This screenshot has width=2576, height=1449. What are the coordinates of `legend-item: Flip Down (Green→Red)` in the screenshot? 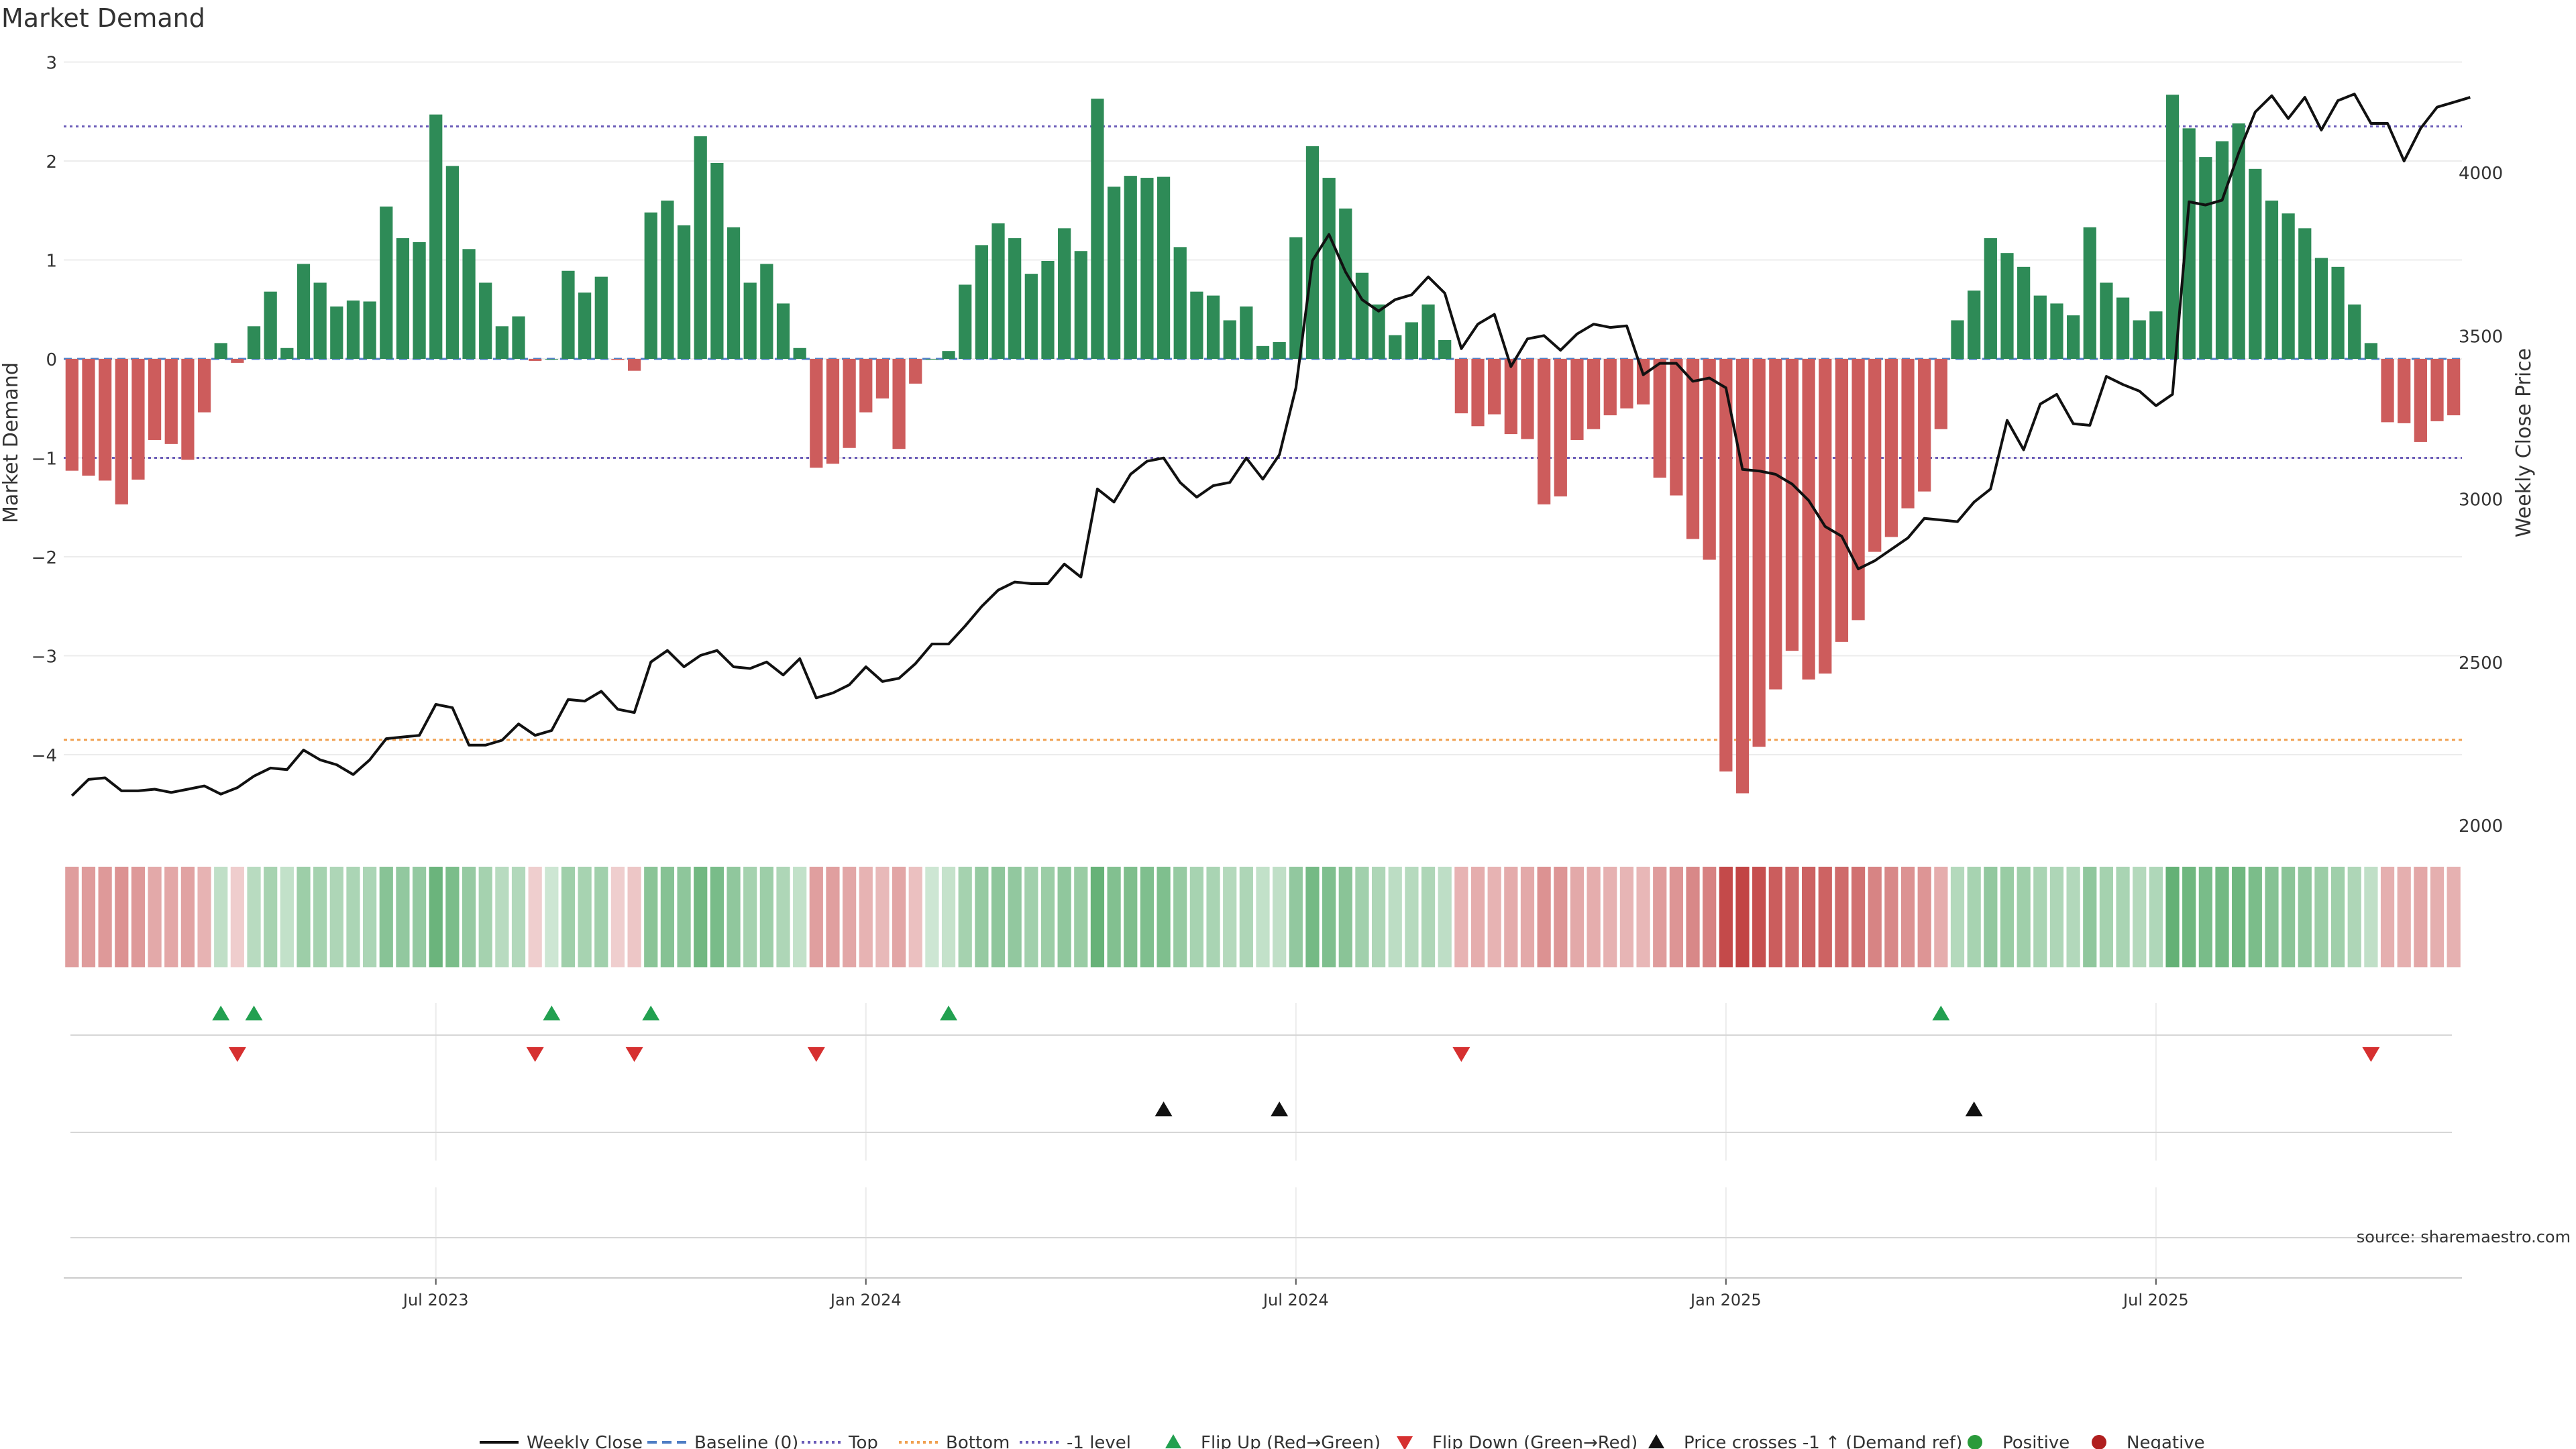 It's located at (1517, 1441).